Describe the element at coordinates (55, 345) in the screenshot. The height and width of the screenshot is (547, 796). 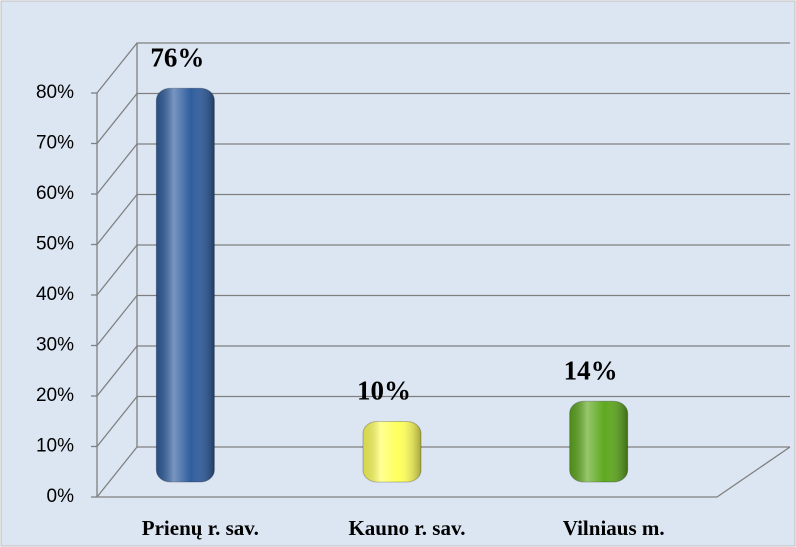
I see `y-tick-label: 30%` at that location.